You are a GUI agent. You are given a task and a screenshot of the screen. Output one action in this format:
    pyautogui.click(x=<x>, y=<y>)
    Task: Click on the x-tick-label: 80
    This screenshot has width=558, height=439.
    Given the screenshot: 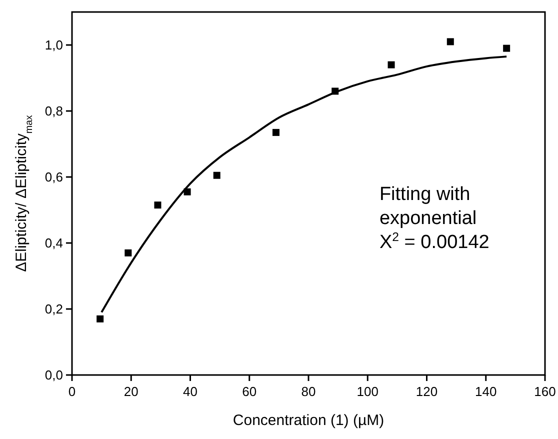 What is the action you would take?
    pyautogui.click(x=308, y=391)
    